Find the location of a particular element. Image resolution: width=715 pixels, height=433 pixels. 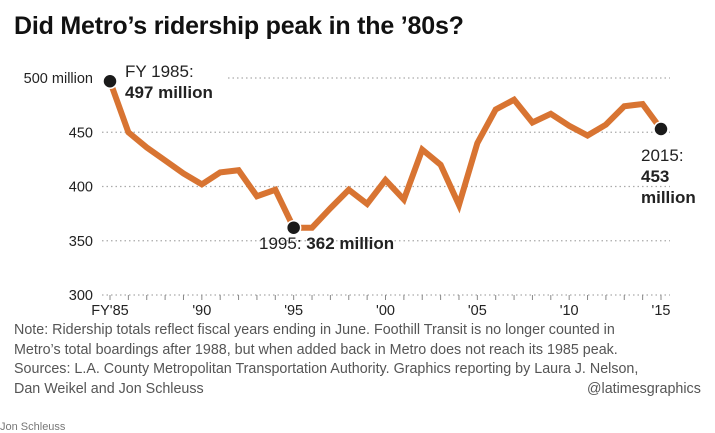

x-tick-label: '95 is located at coordinates (293, 311).